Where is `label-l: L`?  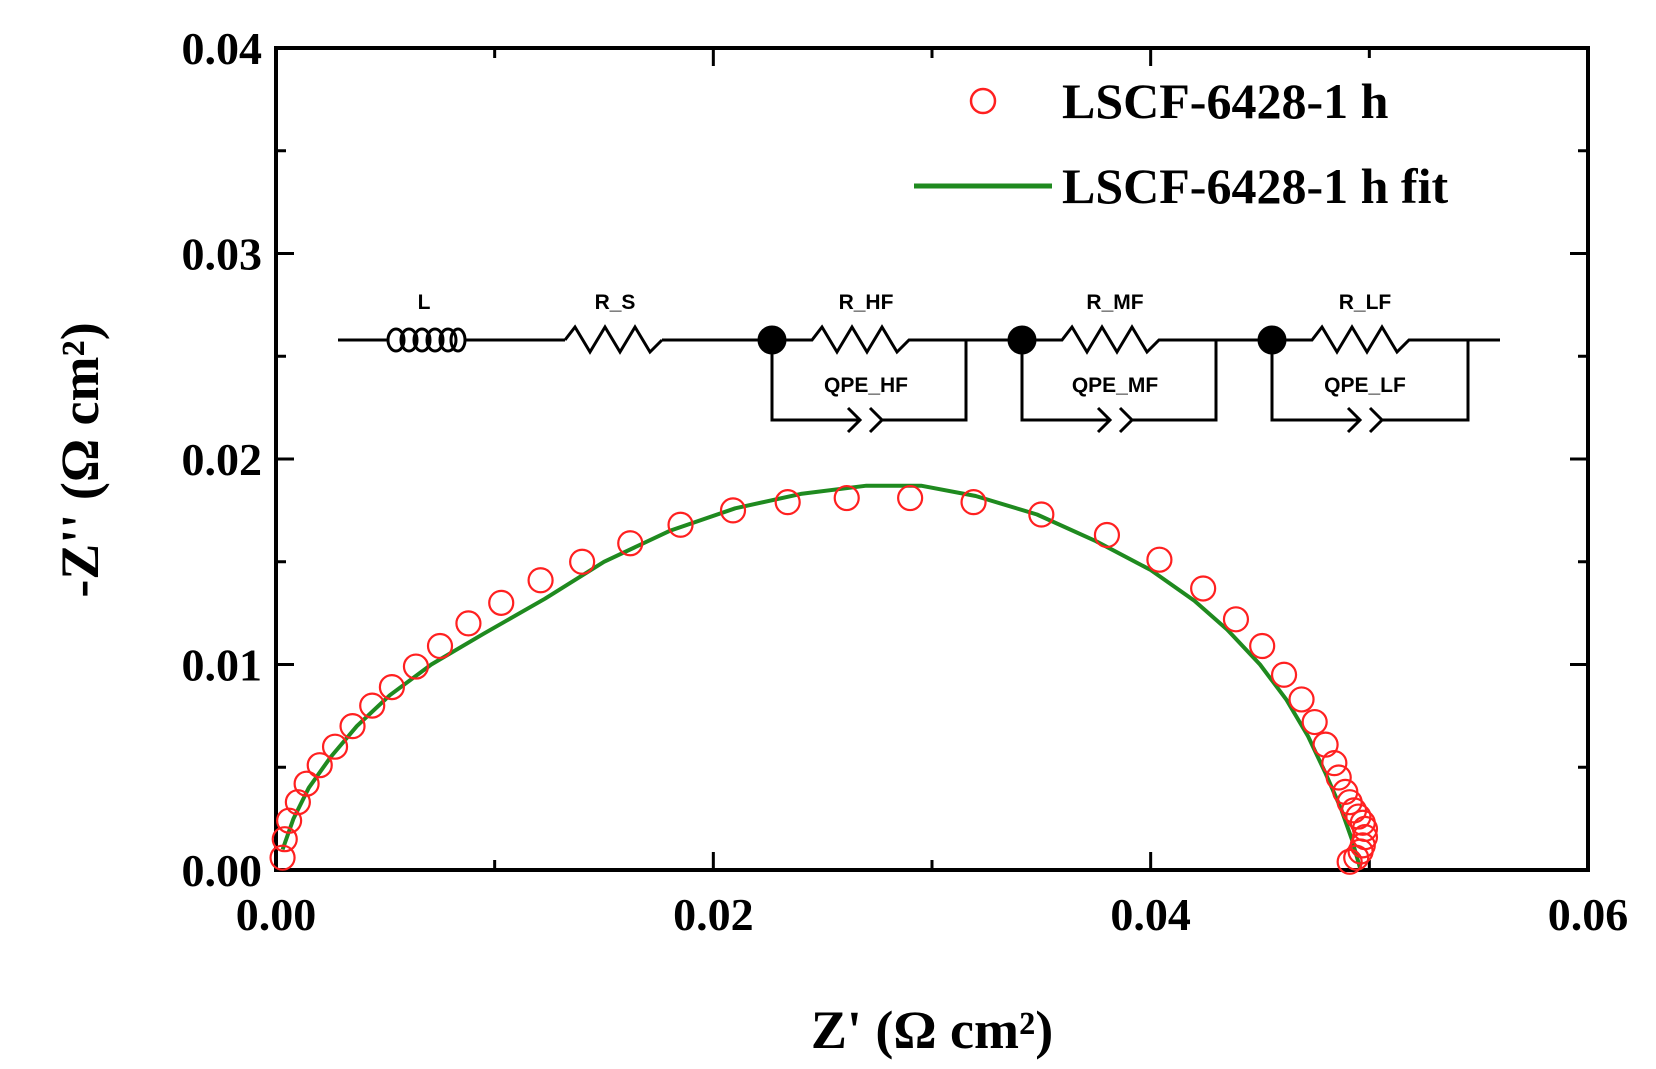 label-l: L is located at coordinates (424, 302).